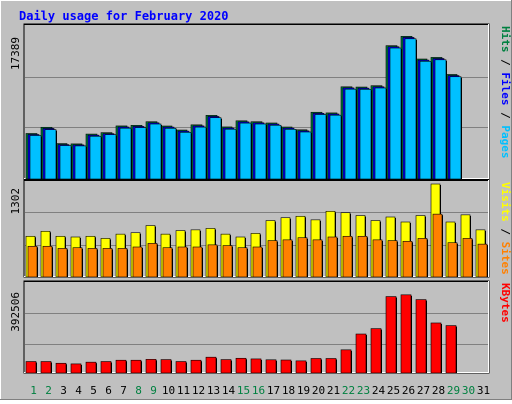 The image size is (512, 404). I want to click on x-tick-label: 24, so click(379, 390).